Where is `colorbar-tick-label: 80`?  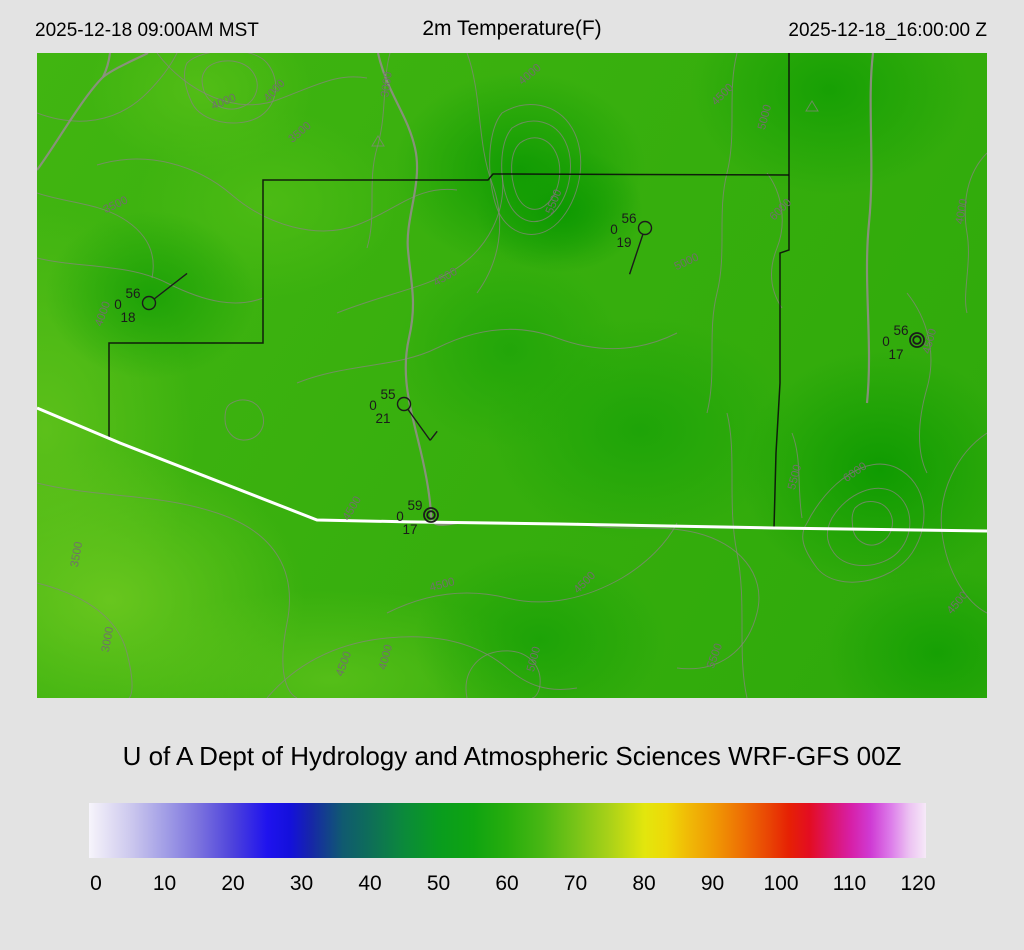
colorbar-tick-label: 80 is located at coordinates (644, 883).